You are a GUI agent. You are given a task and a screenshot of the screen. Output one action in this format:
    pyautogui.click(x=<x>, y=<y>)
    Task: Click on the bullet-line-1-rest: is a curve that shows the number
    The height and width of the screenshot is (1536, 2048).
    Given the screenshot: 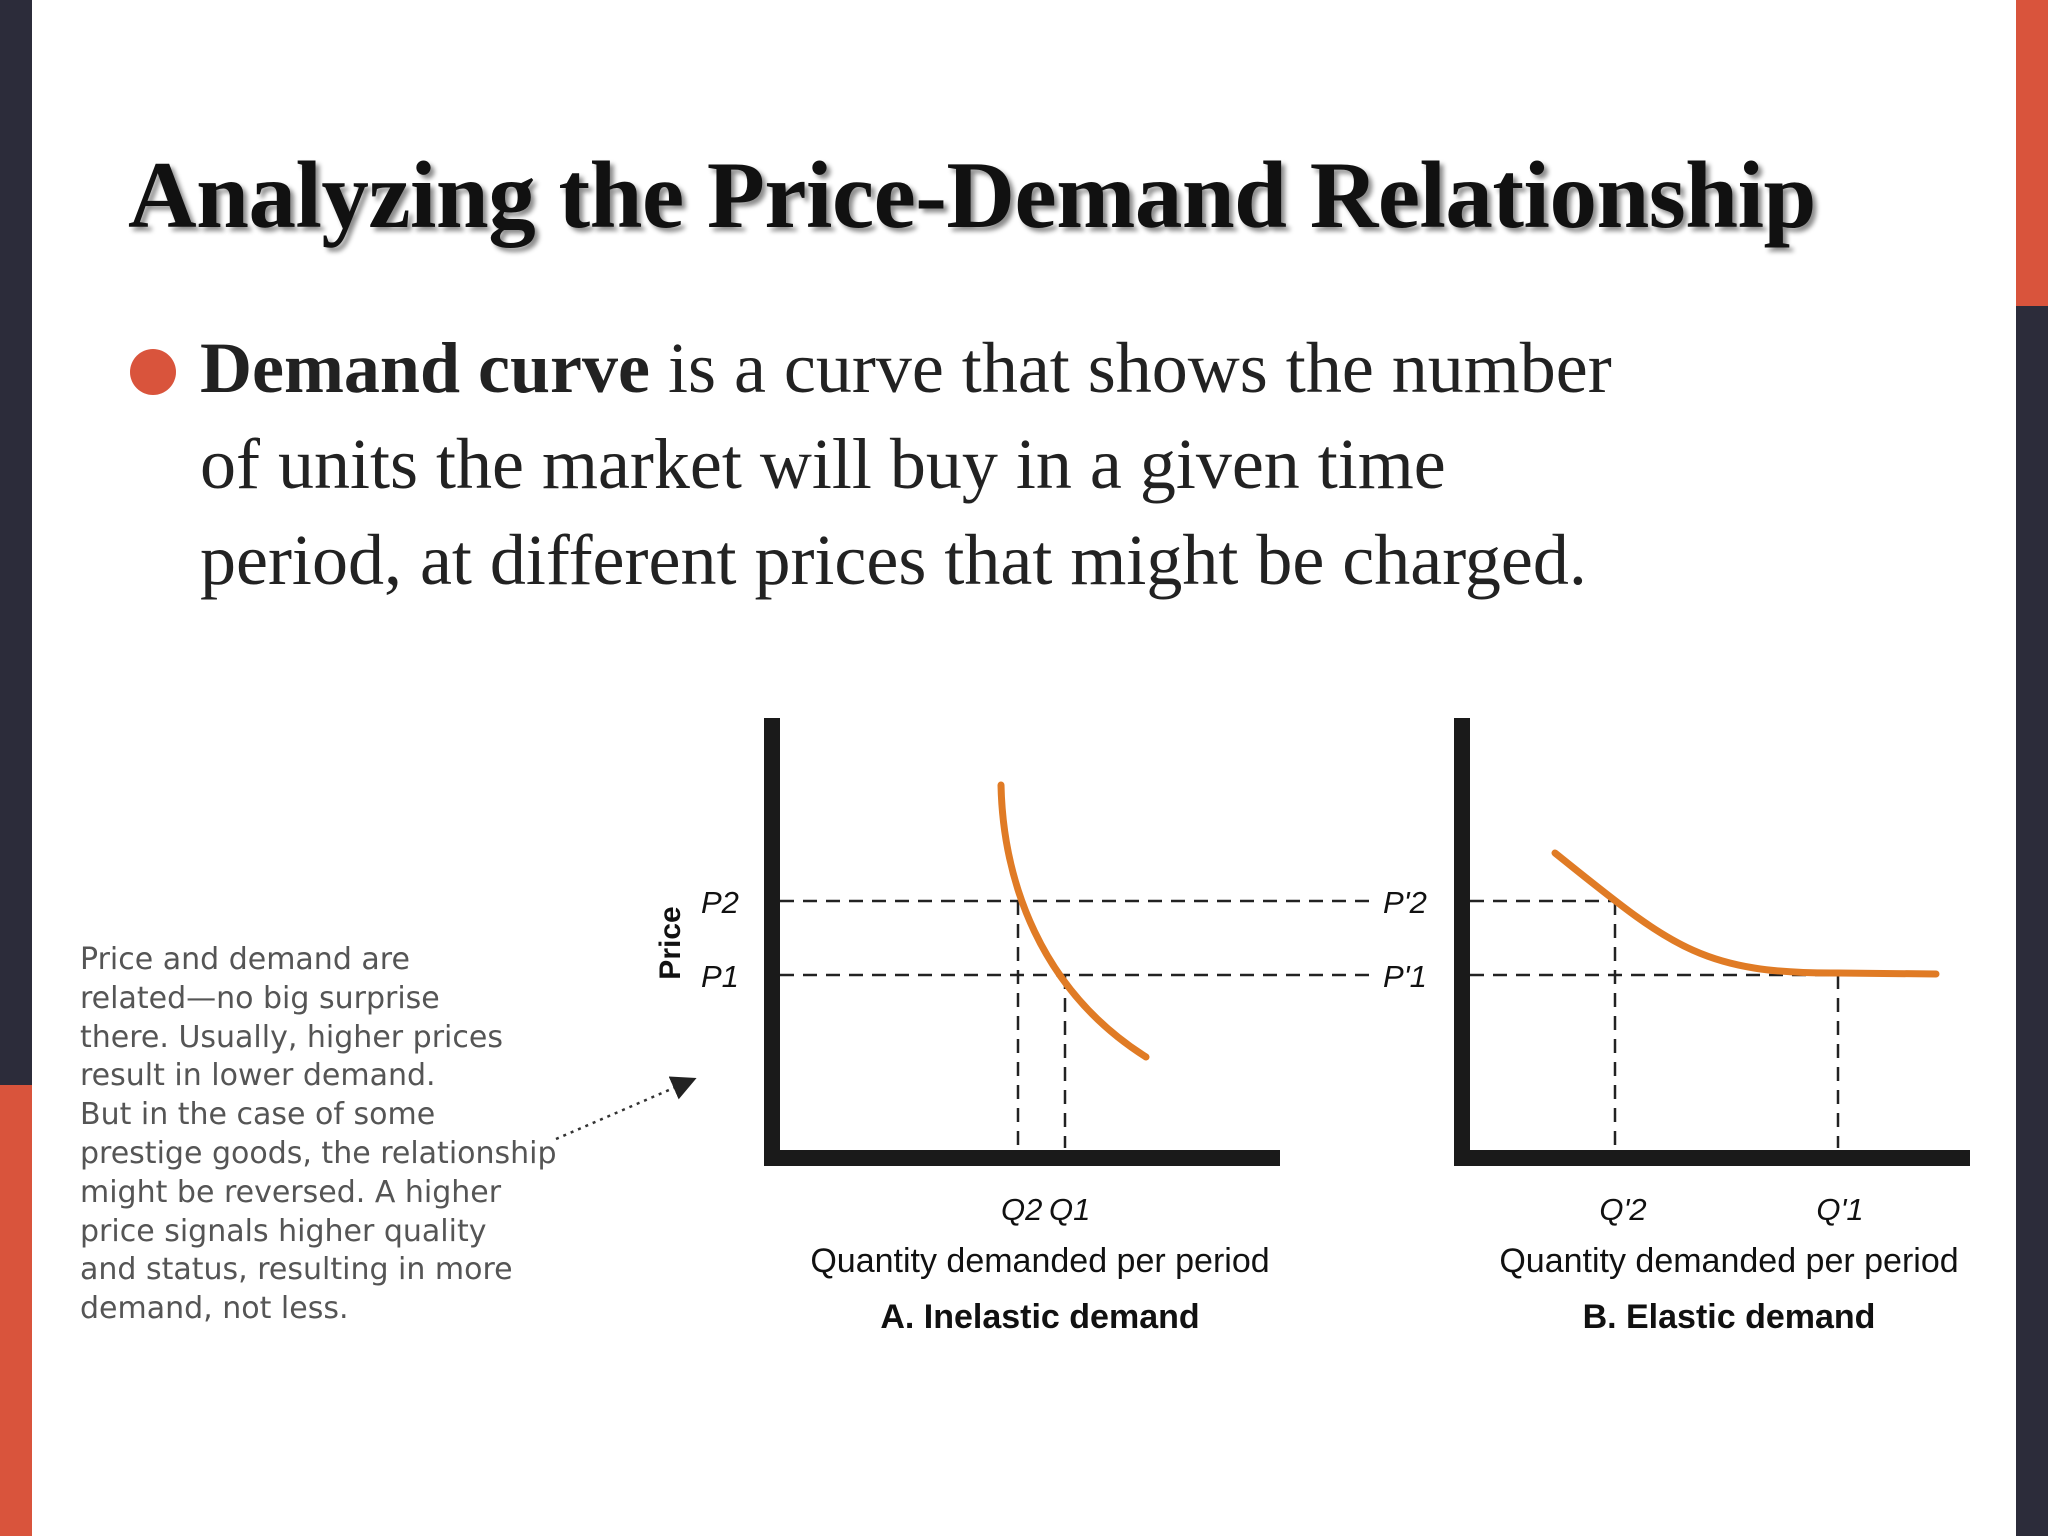 What is the action you would take?
    pyautogui.click(x=1130, y=368)
    